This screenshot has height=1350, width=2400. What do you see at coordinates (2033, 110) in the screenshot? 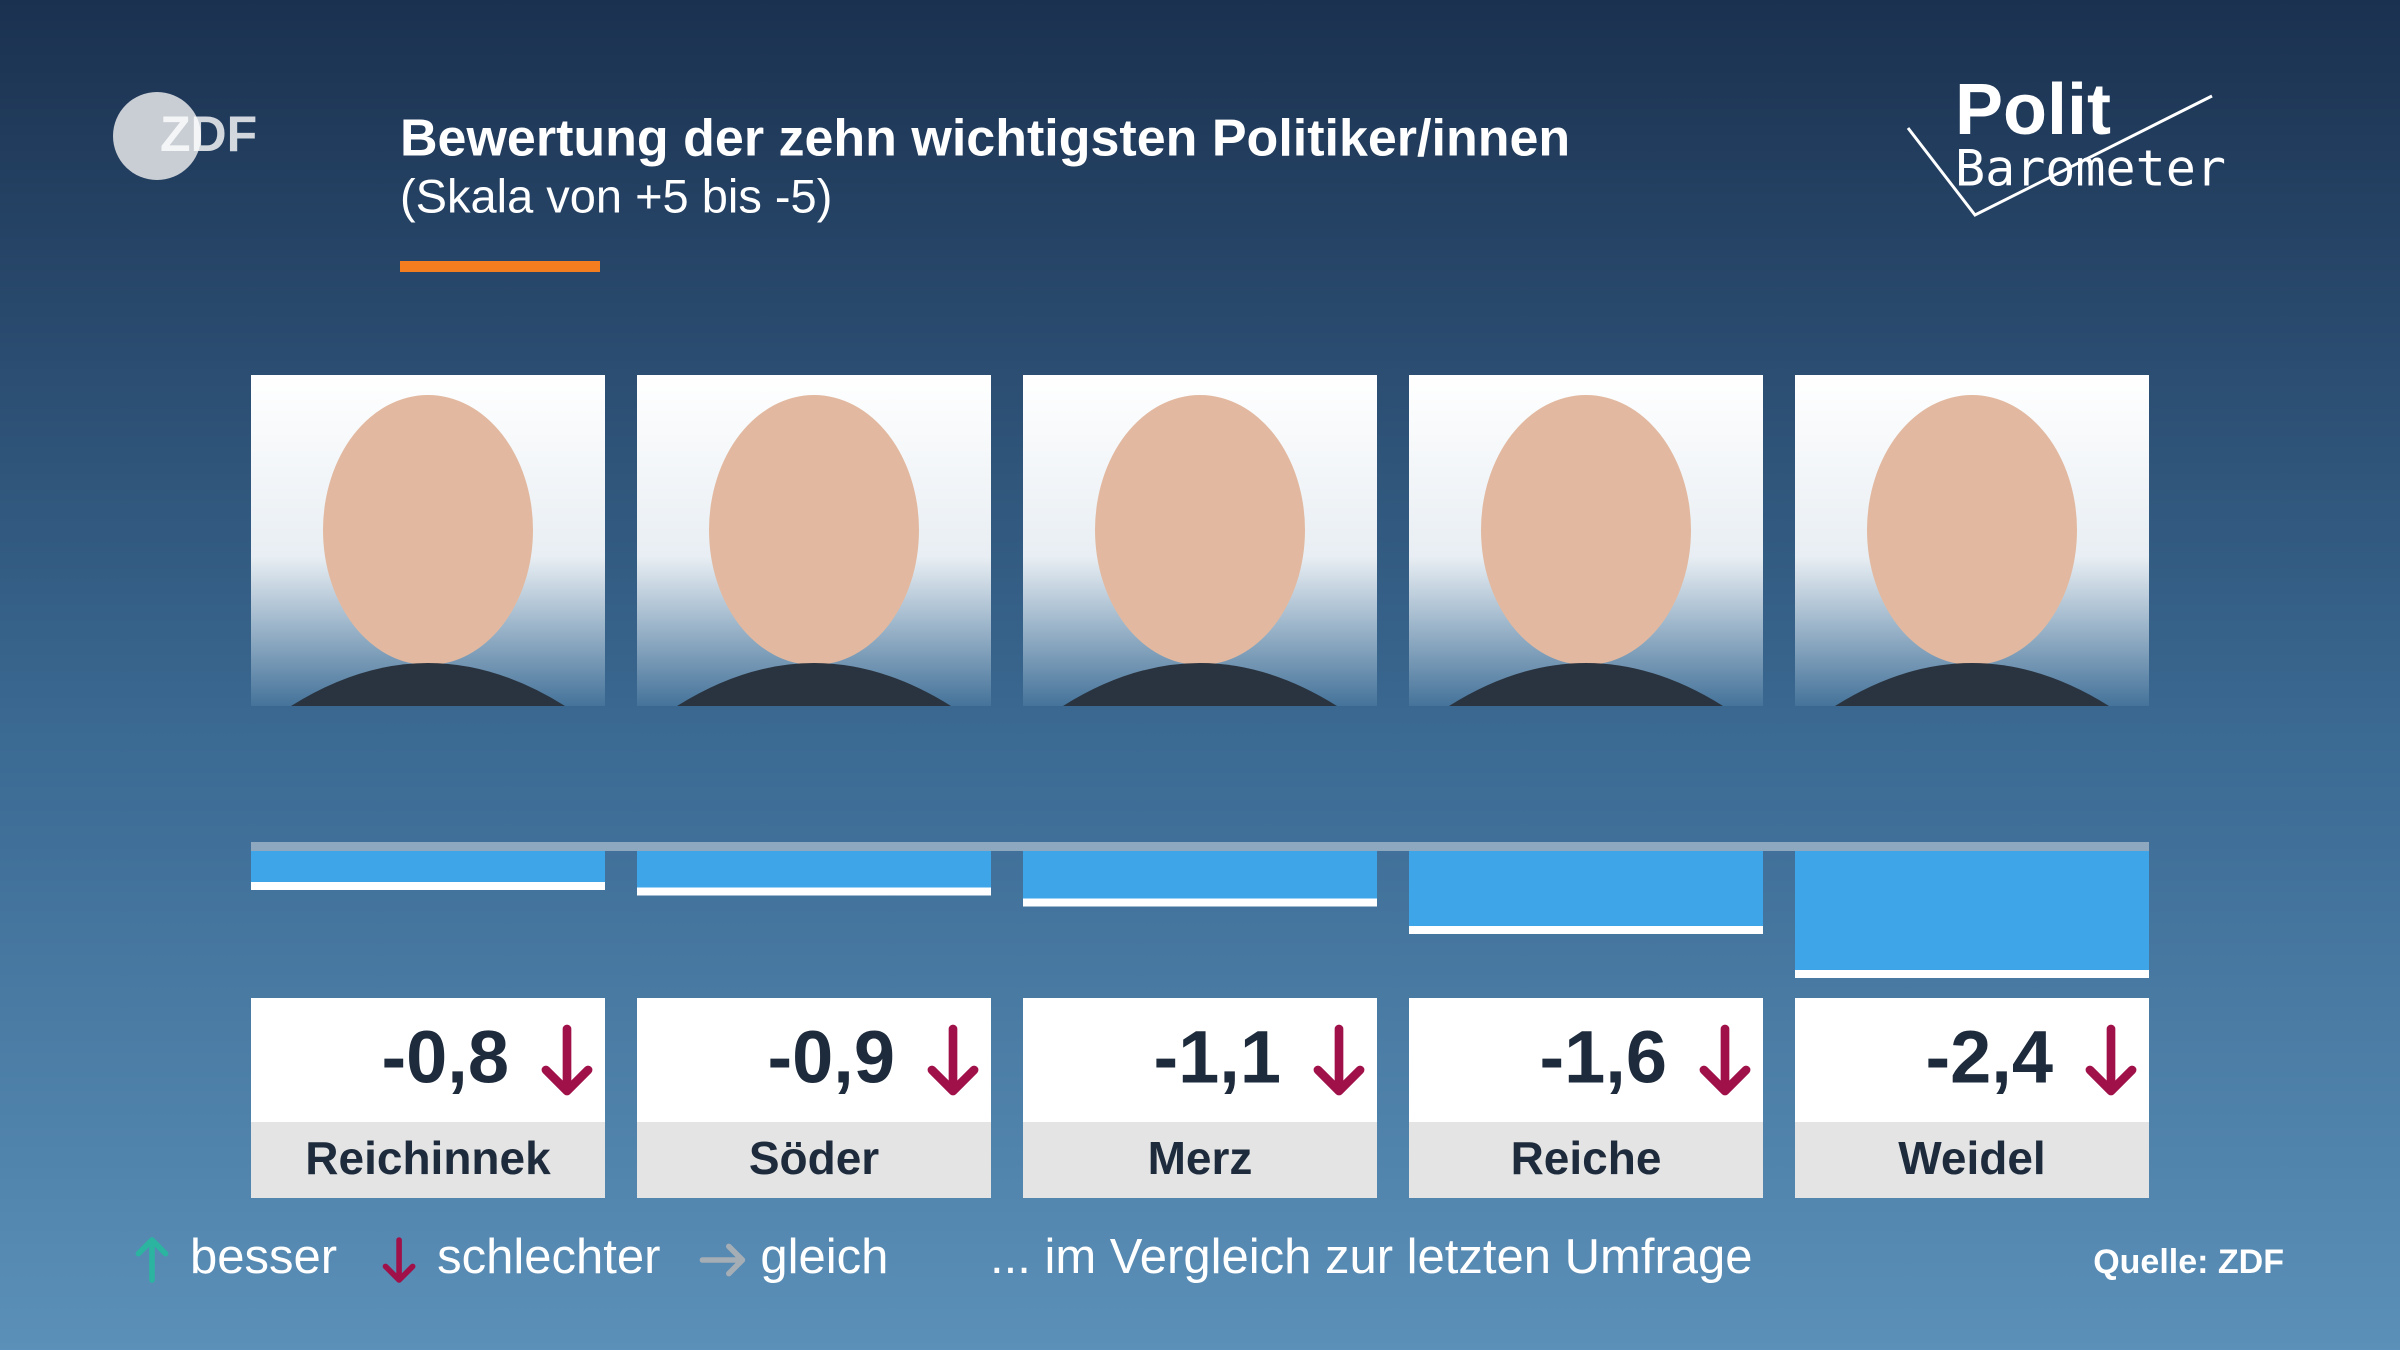
I see `brand-line1: Polit` at bounding box center [2033, 110].